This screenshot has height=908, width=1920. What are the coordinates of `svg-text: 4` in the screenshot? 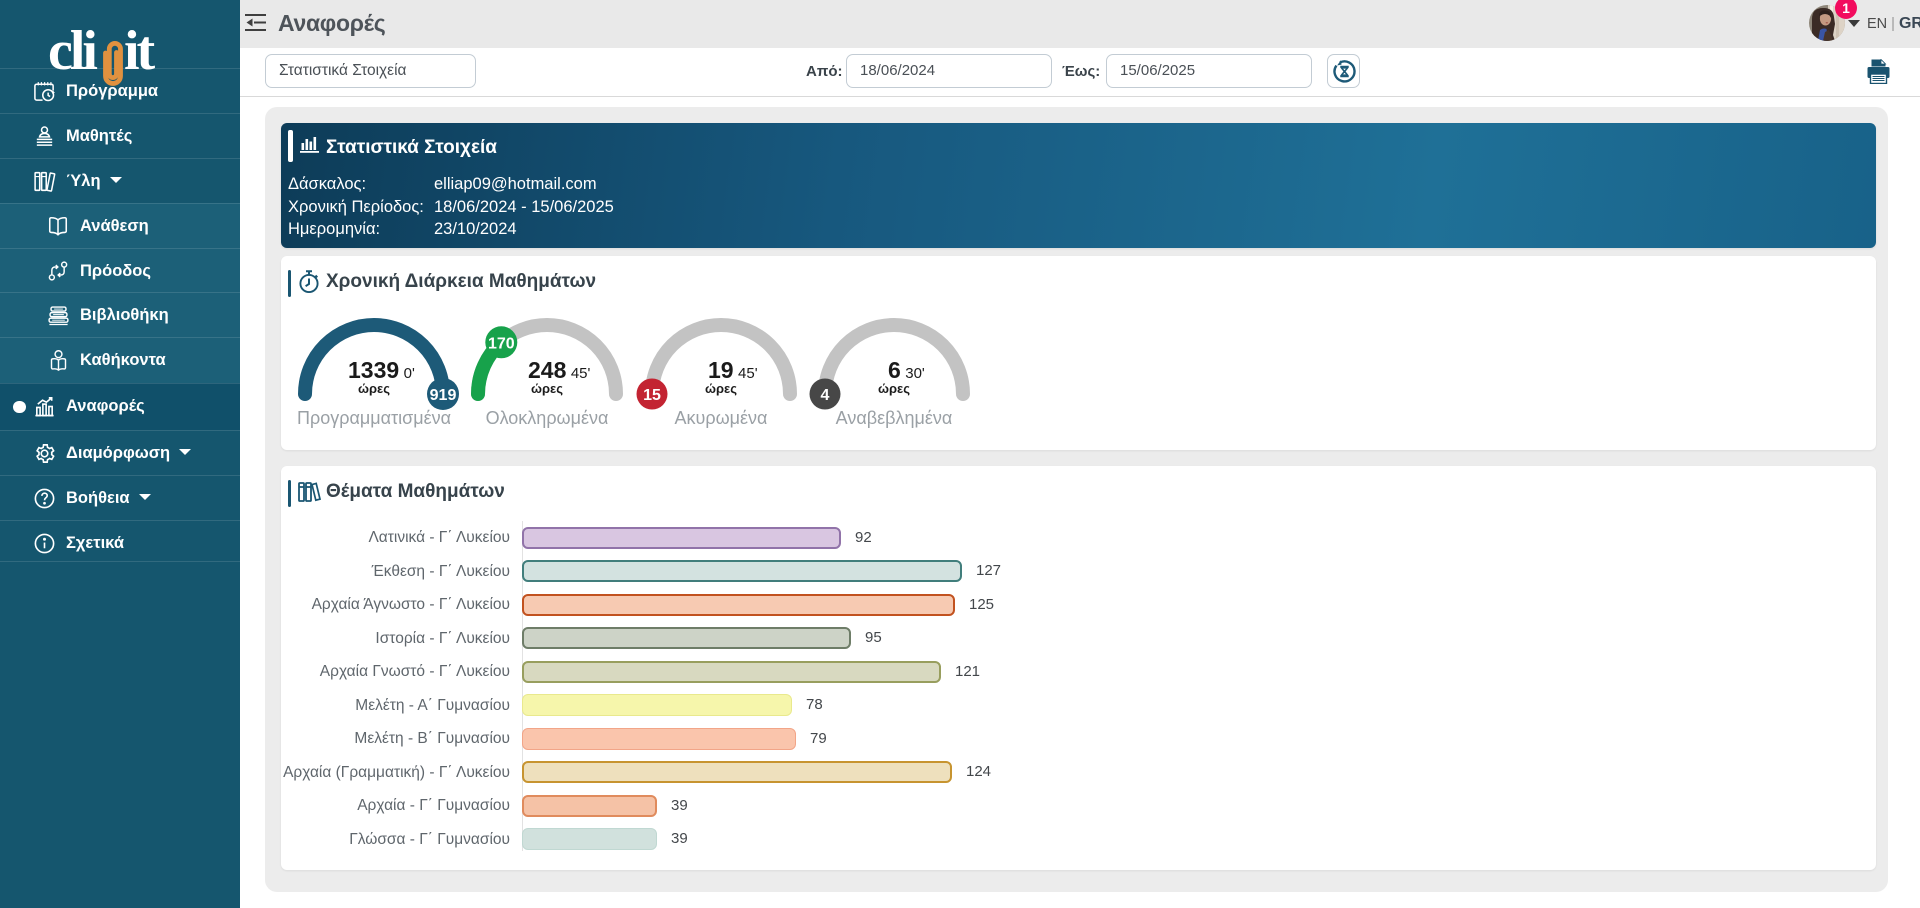 It's located at (825, 395).